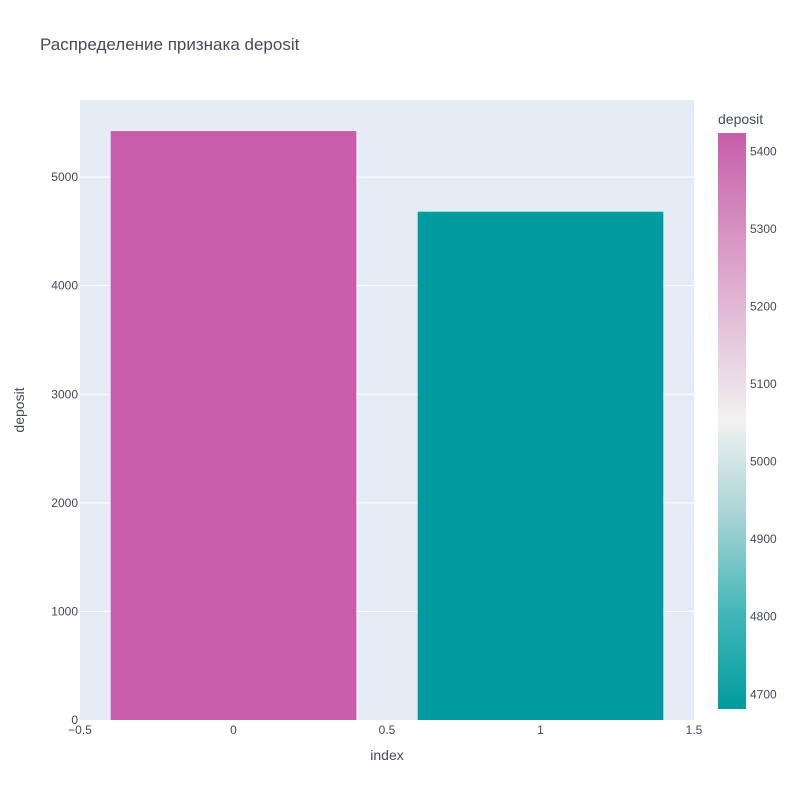  I want to click on x-tick-label: 0.5, so click(387, 730).